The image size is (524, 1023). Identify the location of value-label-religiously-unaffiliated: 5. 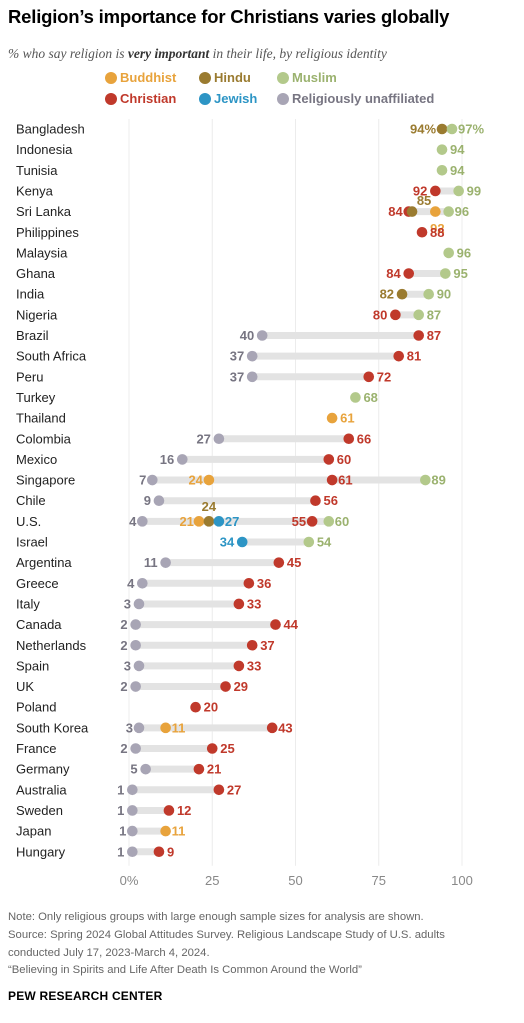
(133, 769).